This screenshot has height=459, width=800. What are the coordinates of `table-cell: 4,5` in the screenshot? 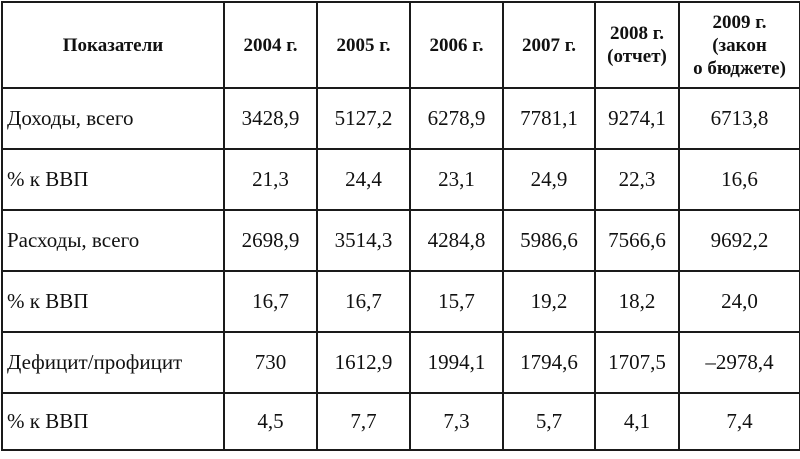 It's located at (270, 421).